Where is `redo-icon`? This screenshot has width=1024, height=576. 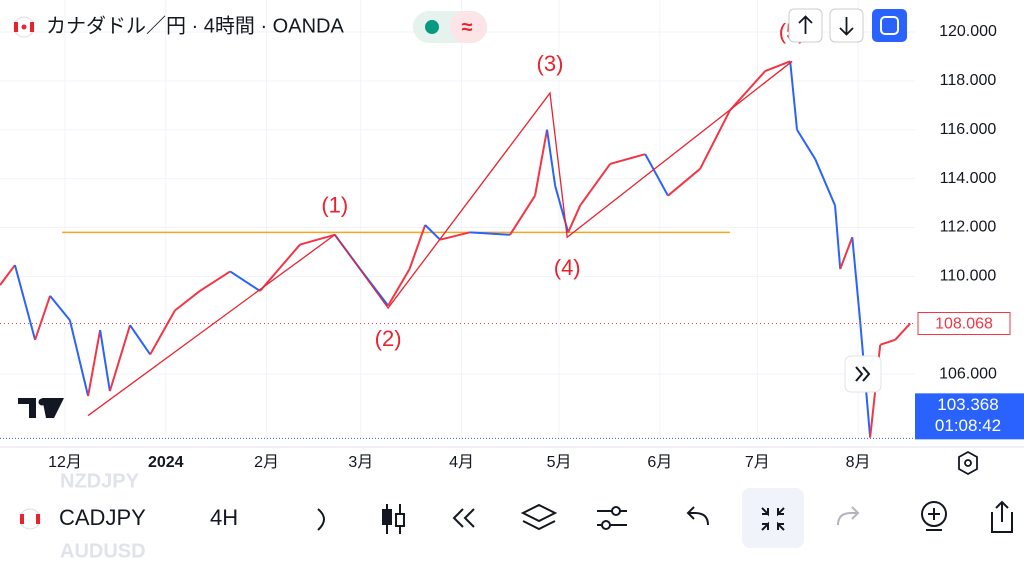
redo-icon is located at coordinates (848, 516).